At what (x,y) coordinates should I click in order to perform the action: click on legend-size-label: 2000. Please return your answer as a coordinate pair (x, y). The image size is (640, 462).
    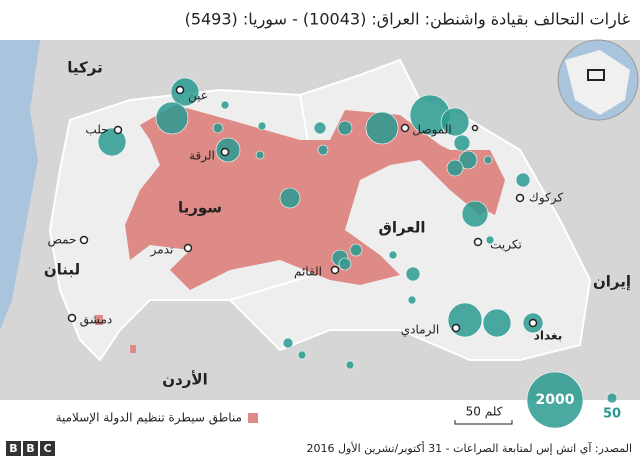
    Looking at the image, I should click on (555, 400).